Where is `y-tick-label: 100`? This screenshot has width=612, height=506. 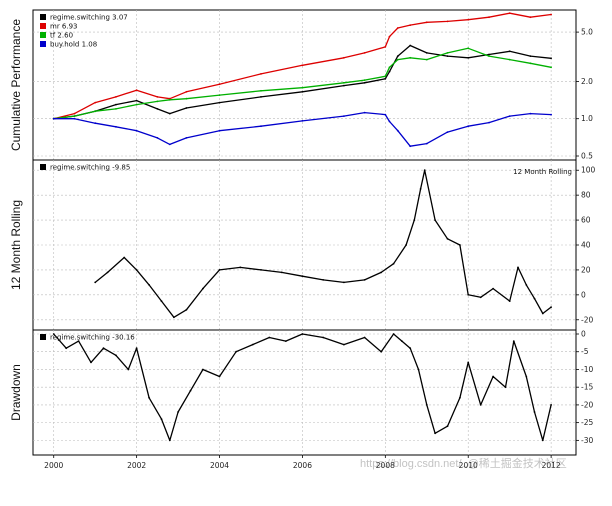
y-tick-label: 100 is located at coordinates (588, 170).